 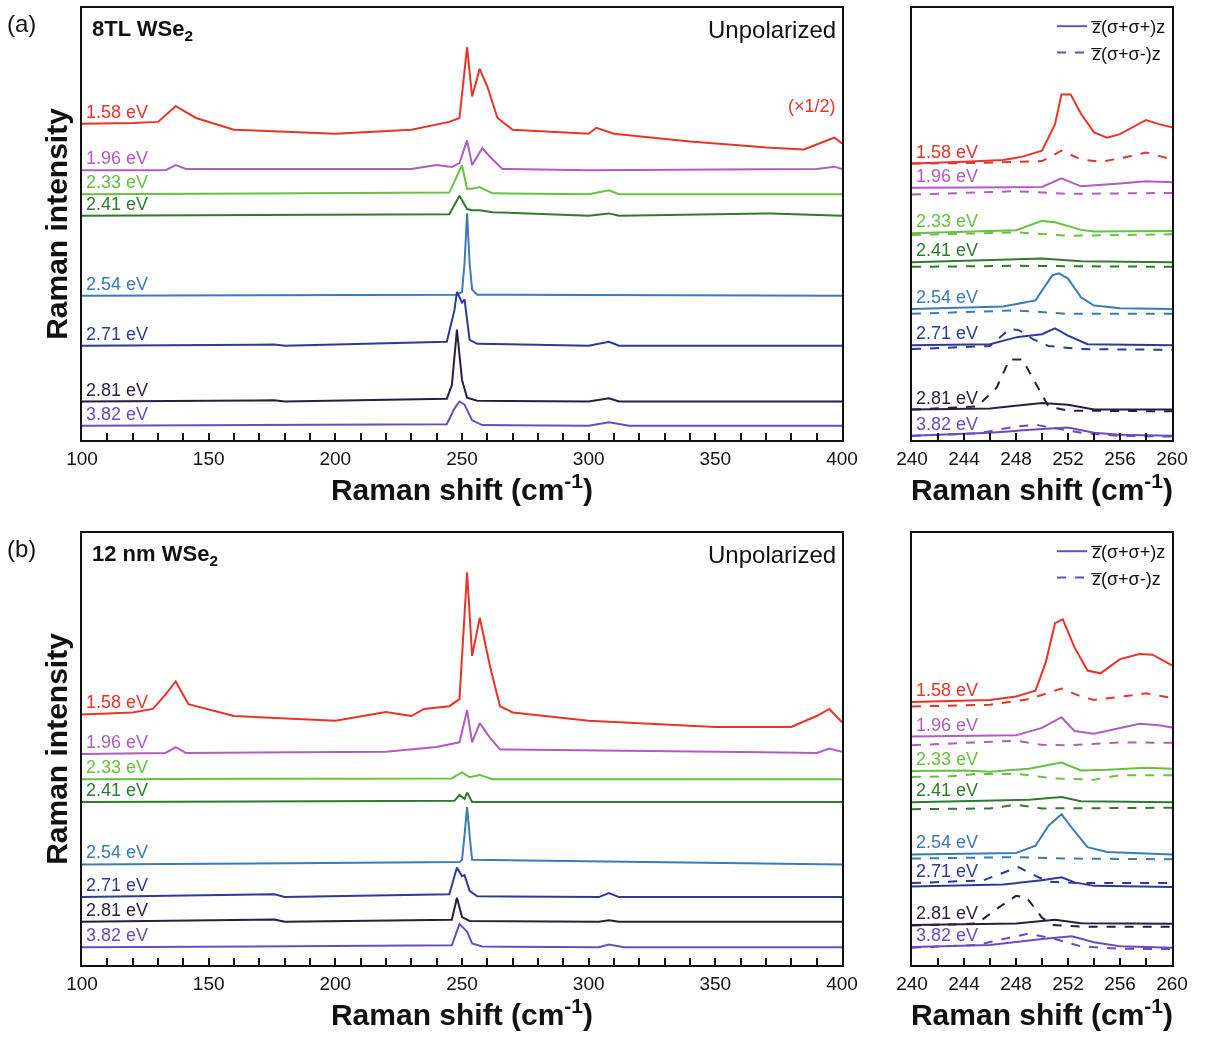 What do you see at coordinates (21, 549) in the screenshot?
I see `chart-title: (b)` at bounding box center [21, 549].